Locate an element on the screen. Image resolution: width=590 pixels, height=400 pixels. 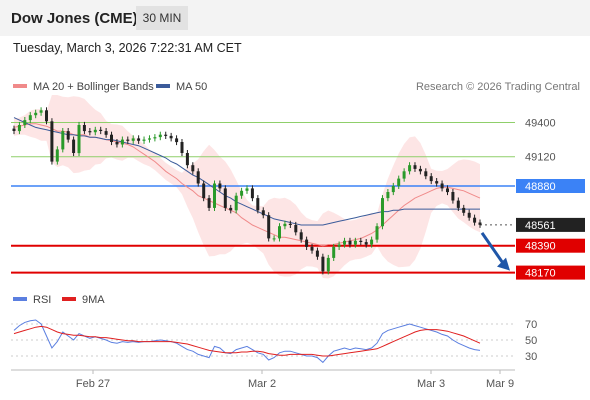
level-label: 49120 is located at coordinates (540, 158).